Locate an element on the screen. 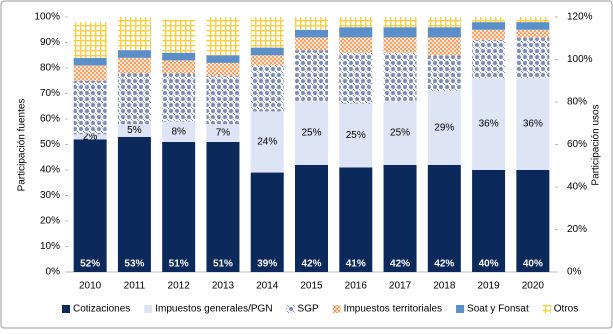 The width and height of the screenshot is (613, 334). legend-label: SGP is located at coordinates (308, 309).